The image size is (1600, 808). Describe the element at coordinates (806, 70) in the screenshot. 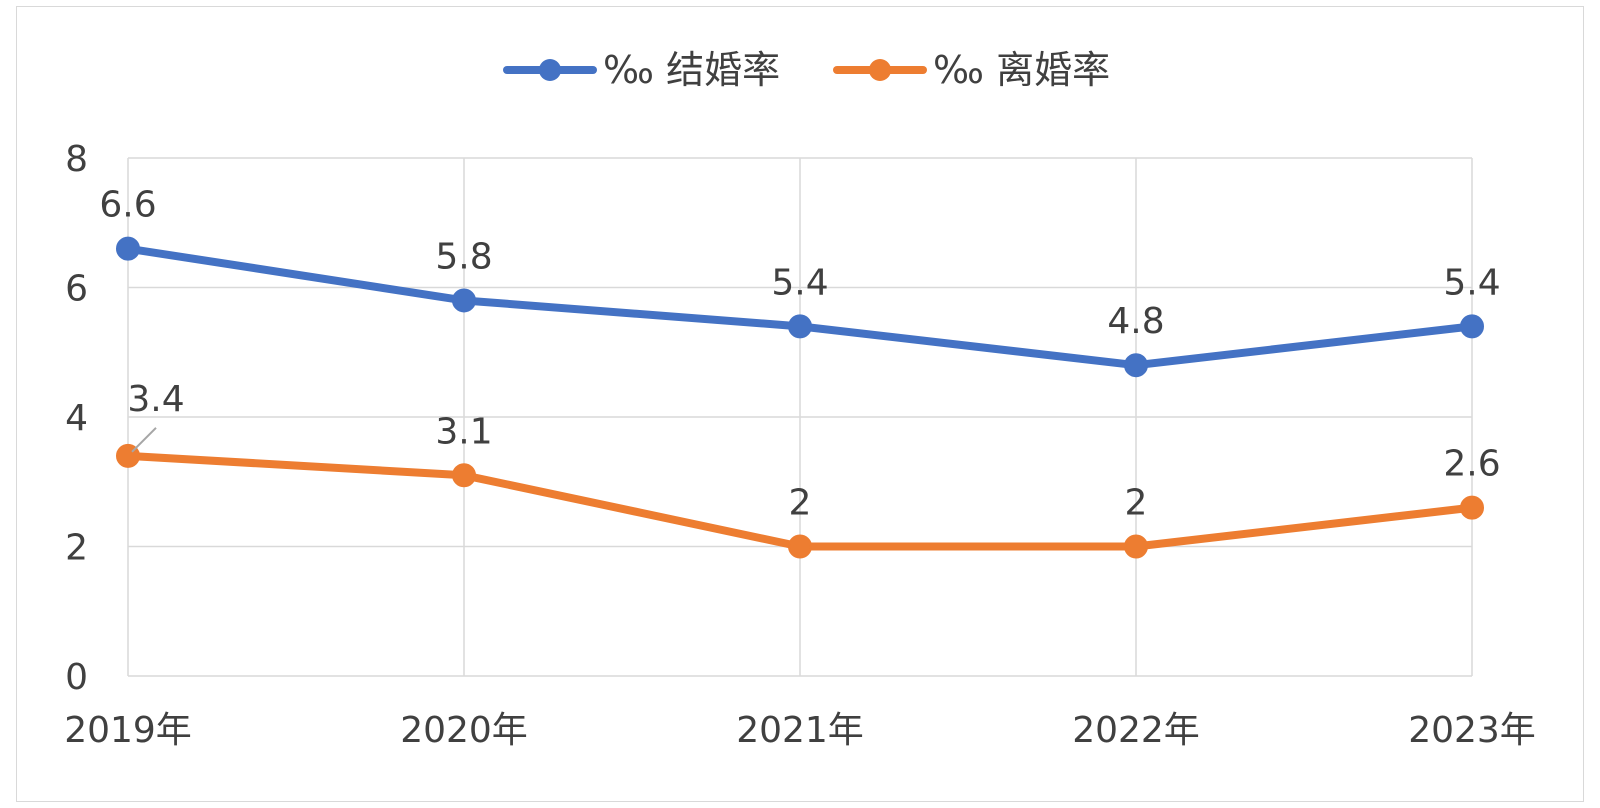

I see `legend: ‰ 结婚率 ‰ 离婚率` at that location.